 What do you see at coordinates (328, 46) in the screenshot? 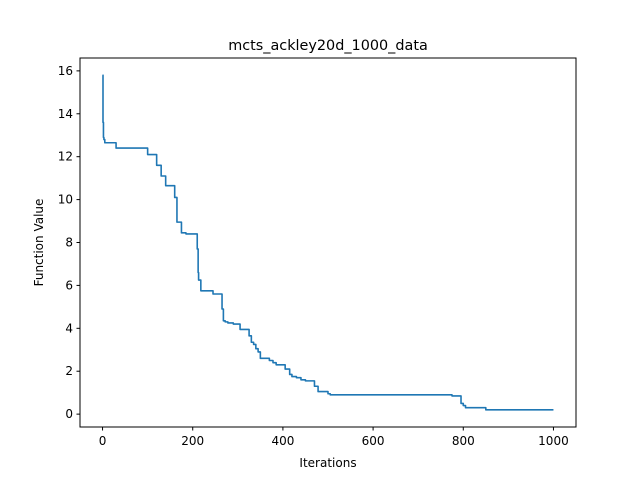
I see `chart-title: mcts_ackley20d_1000_data` at bounding box center [328, 46].